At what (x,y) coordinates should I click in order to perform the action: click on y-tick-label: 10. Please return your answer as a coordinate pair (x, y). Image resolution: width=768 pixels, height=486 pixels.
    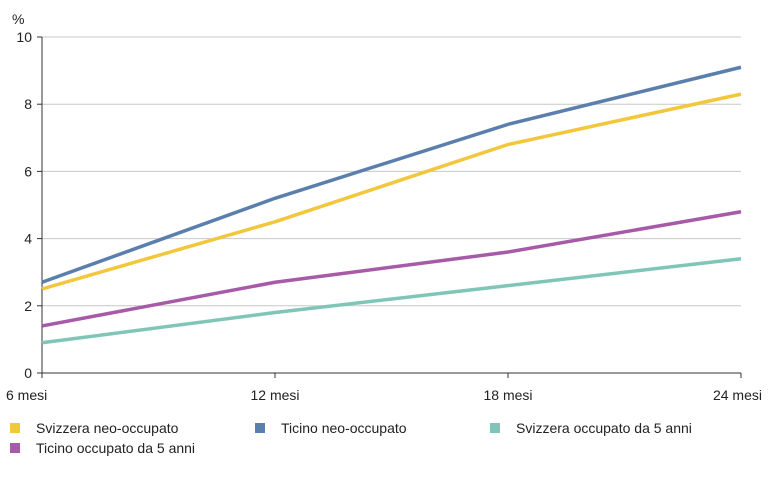
    Looking at the image, I should click on (24, 37).